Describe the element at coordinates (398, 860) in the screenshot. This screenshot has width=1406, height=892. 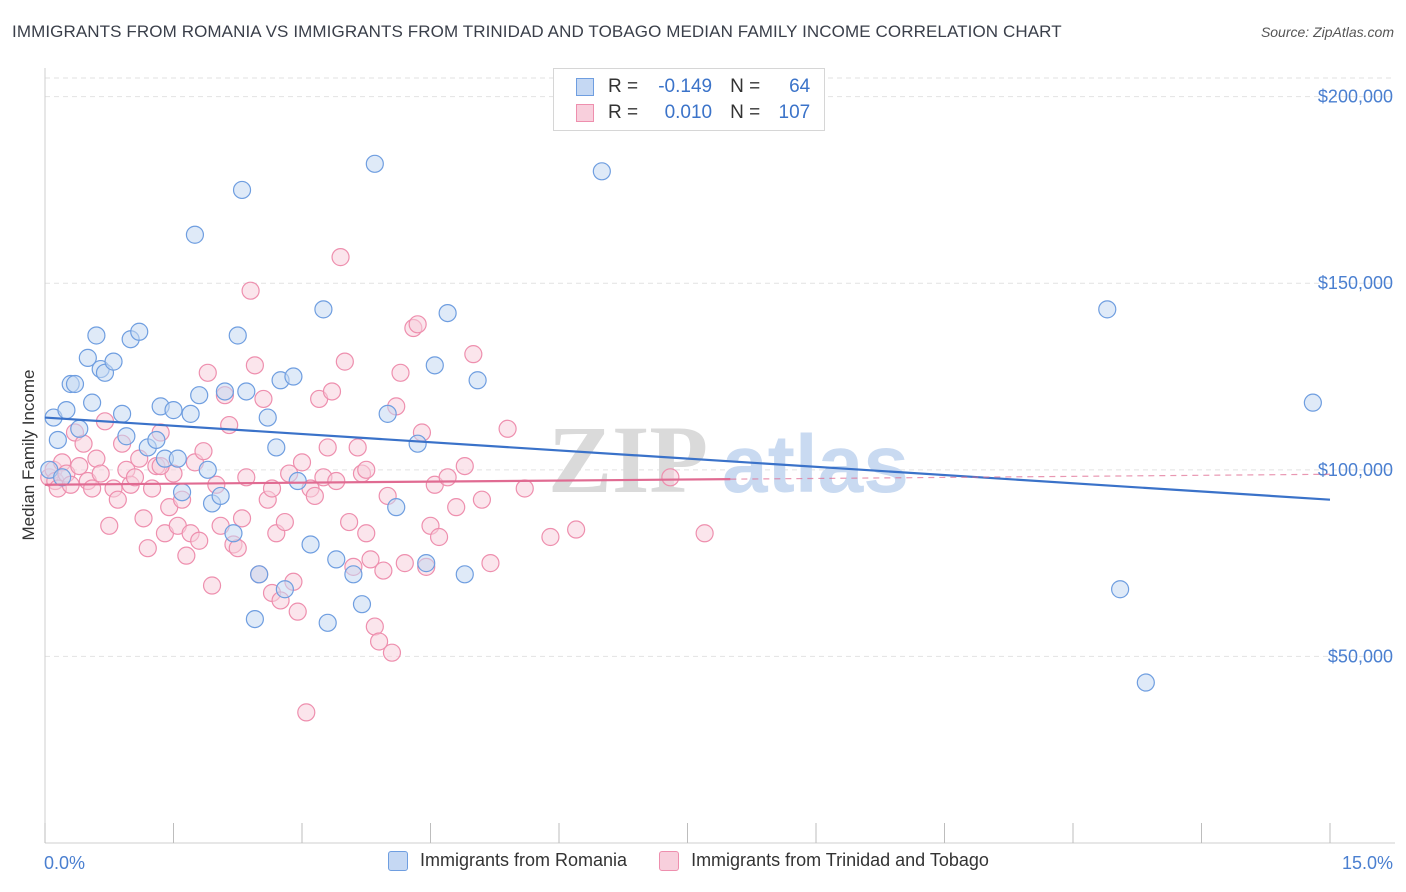
I see `romania-swatch` at that location.